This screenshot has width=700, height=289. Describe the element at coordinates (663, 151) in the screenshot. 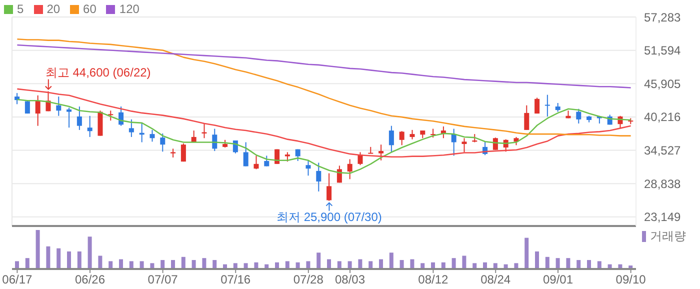

I see `y-tick-label: 34,527` at that location.